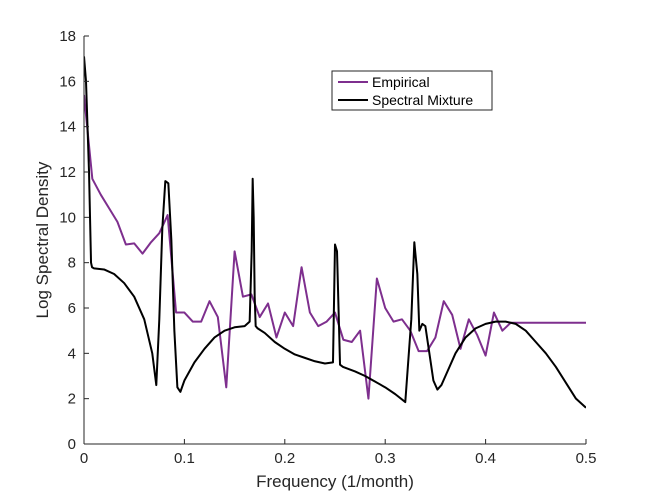 Image resolution: width=647 pixels, height=500 pixels. What do you see at coordinates (67, 172) in the screenshot?
I see `y-tick-label: 12` at bounding box center [67, 172].